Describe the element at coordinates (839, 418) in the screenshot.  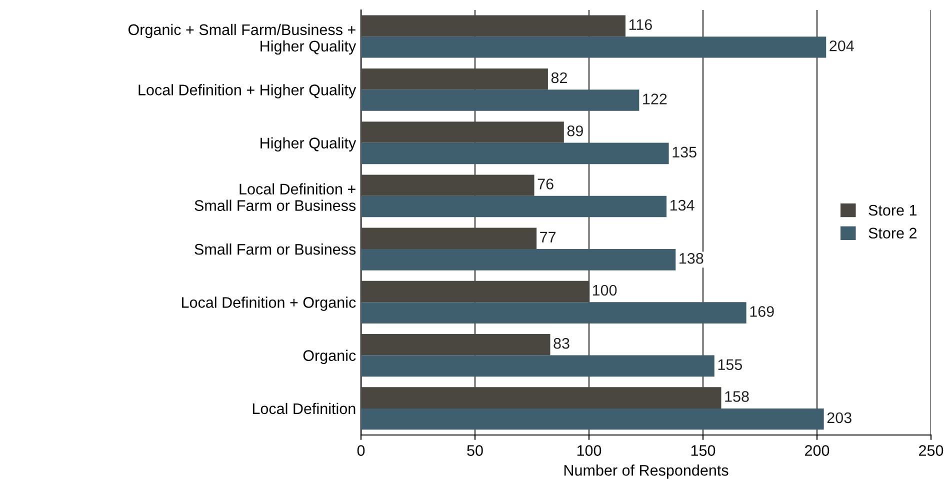
I see `data-label: 203` at that location.